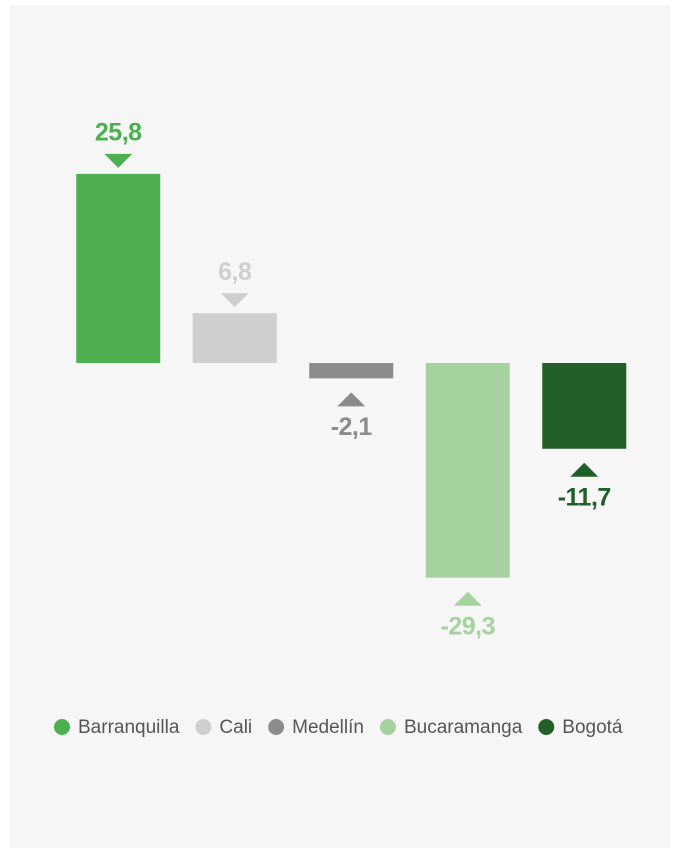  I want to click on legend-label: Cali, so click(235, 727).